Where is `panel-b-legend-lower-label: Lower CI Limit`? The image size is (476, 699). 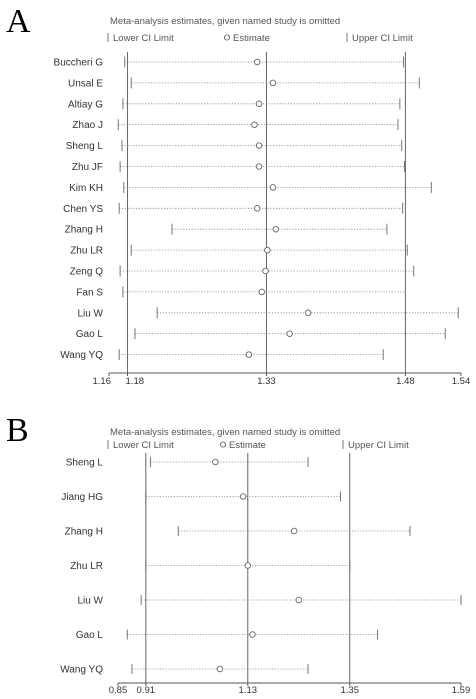 panel-b-legend-lower-label: Lower CI Limit is located at coordinates (143, 445).